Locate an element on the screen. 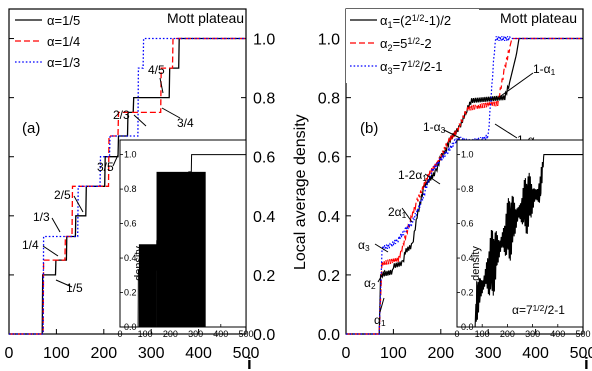  panel-a-x-tick-label: 400 is located at coordinates (198, 353).